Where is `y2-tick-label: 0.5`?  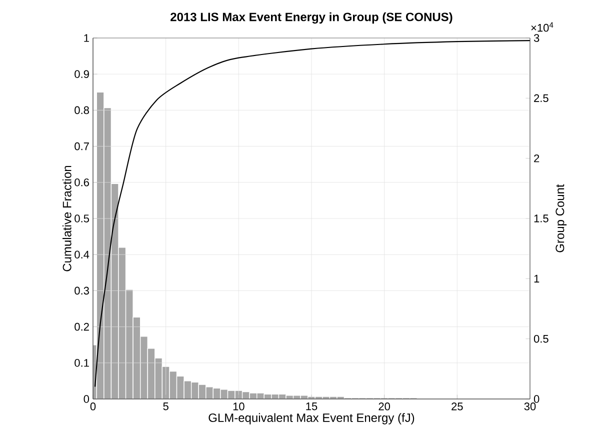 y2-tick-label: 0.5 is located at coordinates (541, 338).